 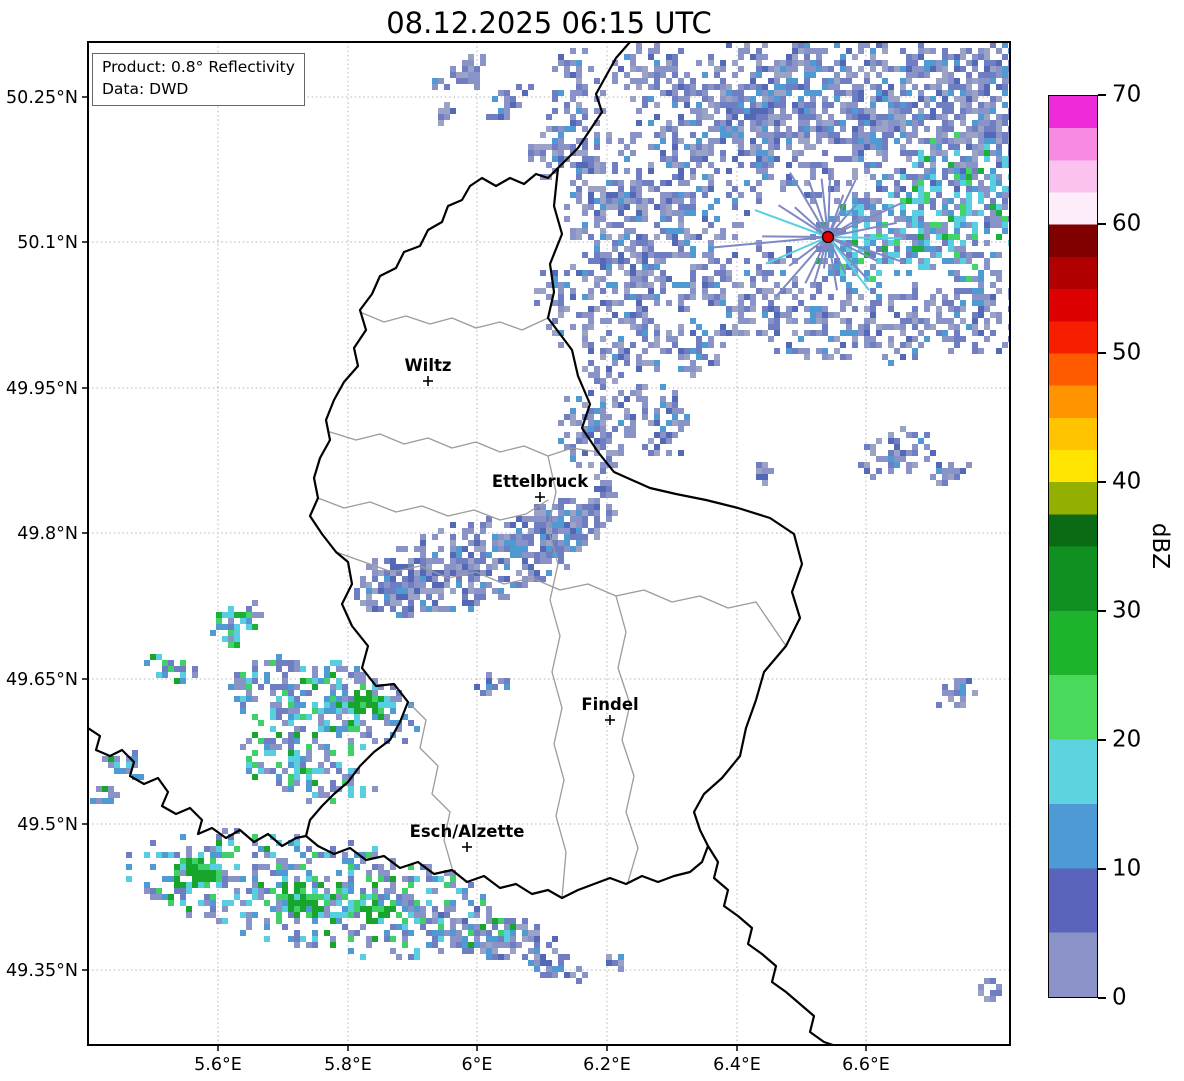 What do you see at coordinates (607, 1065) in the screenshot?
I see `x-tick-label: 6.2°E` at bounding box center [607, 1065].